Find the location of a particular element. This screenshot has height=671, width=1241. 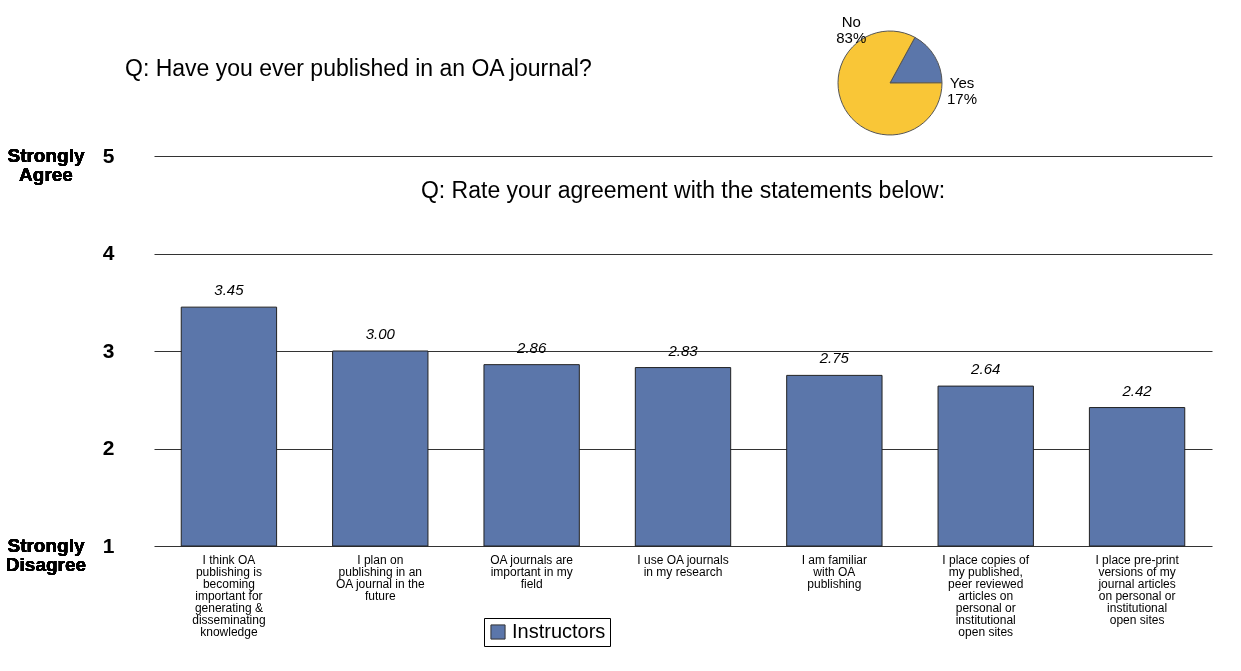

text: Strongly Agree is located at coordinates (46, 165).